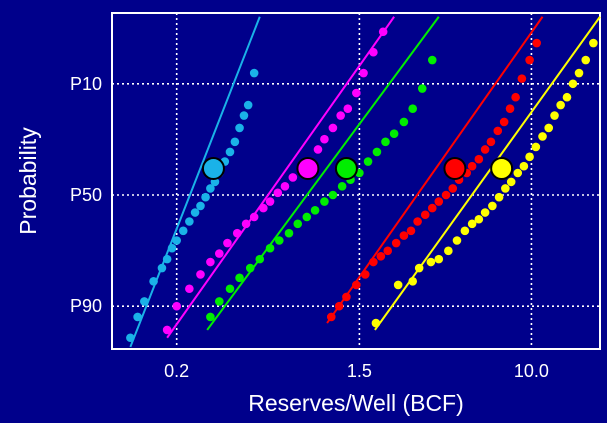  I want to click on y-tick-label-2: P90, so click(86, 306).